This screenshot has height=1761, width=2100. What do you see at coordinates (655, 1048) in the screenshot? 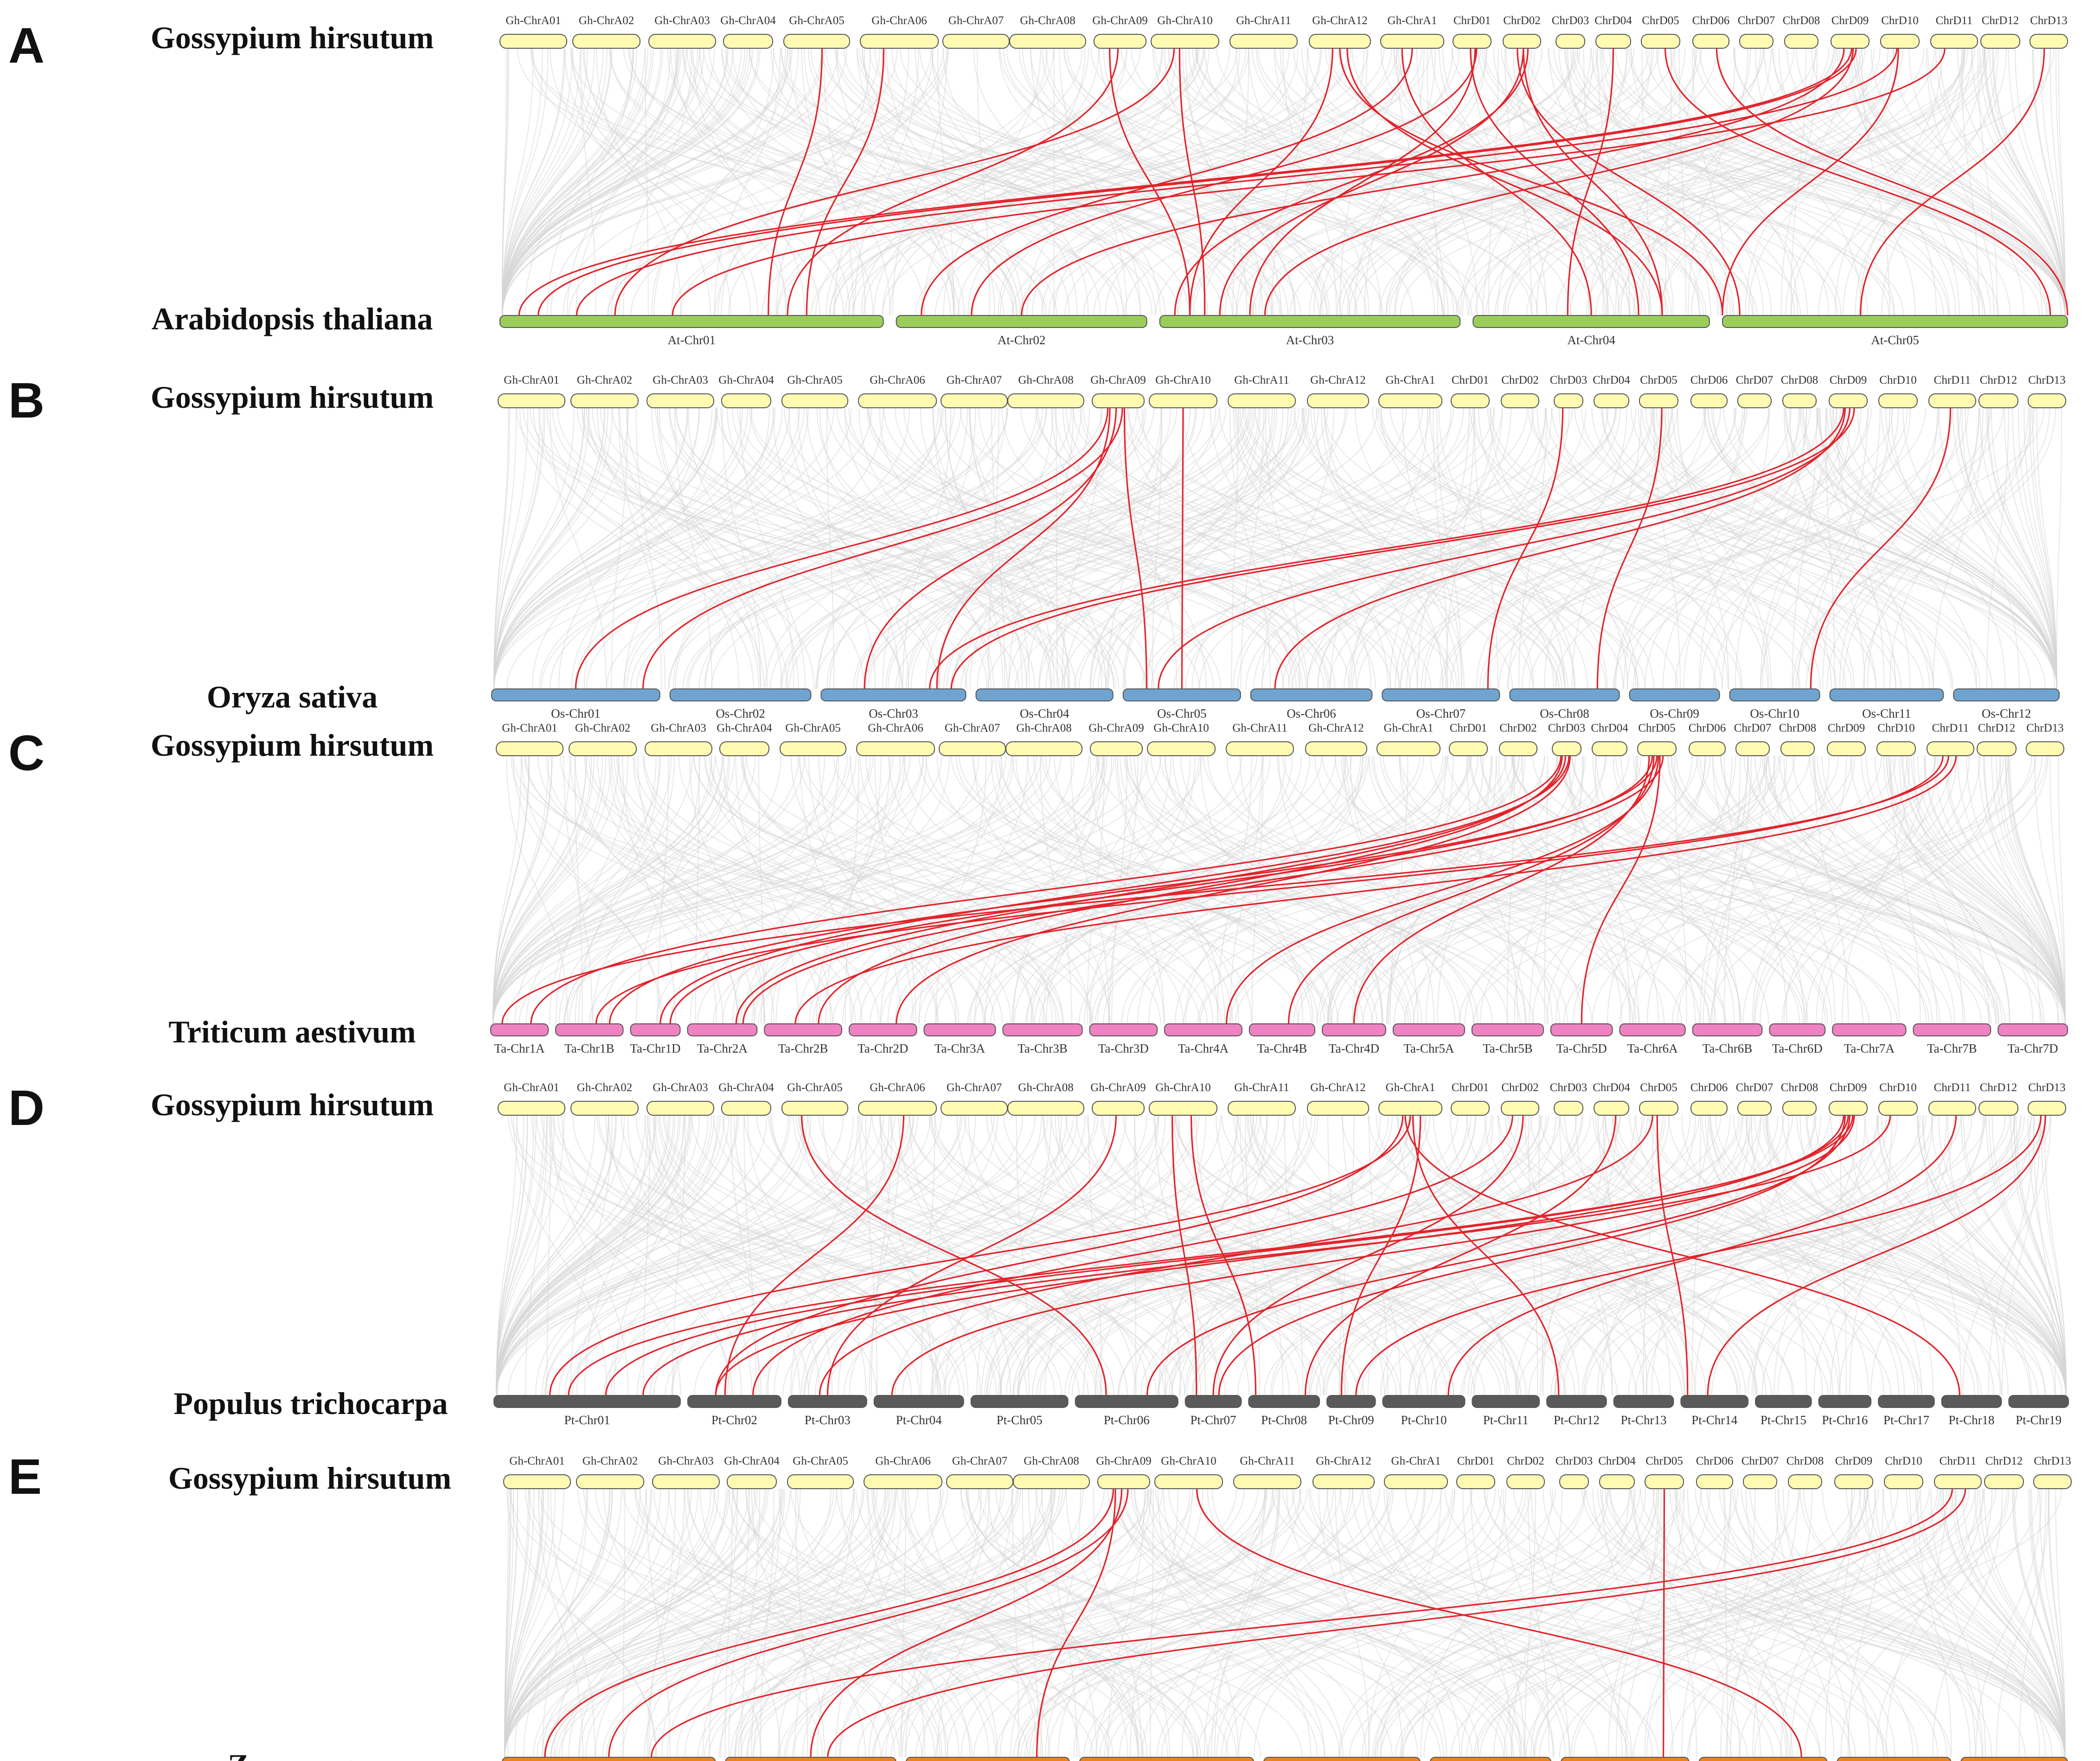
I see `bottom-chromosome-label: Ta-Chr1D` at bounding box center [655, 1048].